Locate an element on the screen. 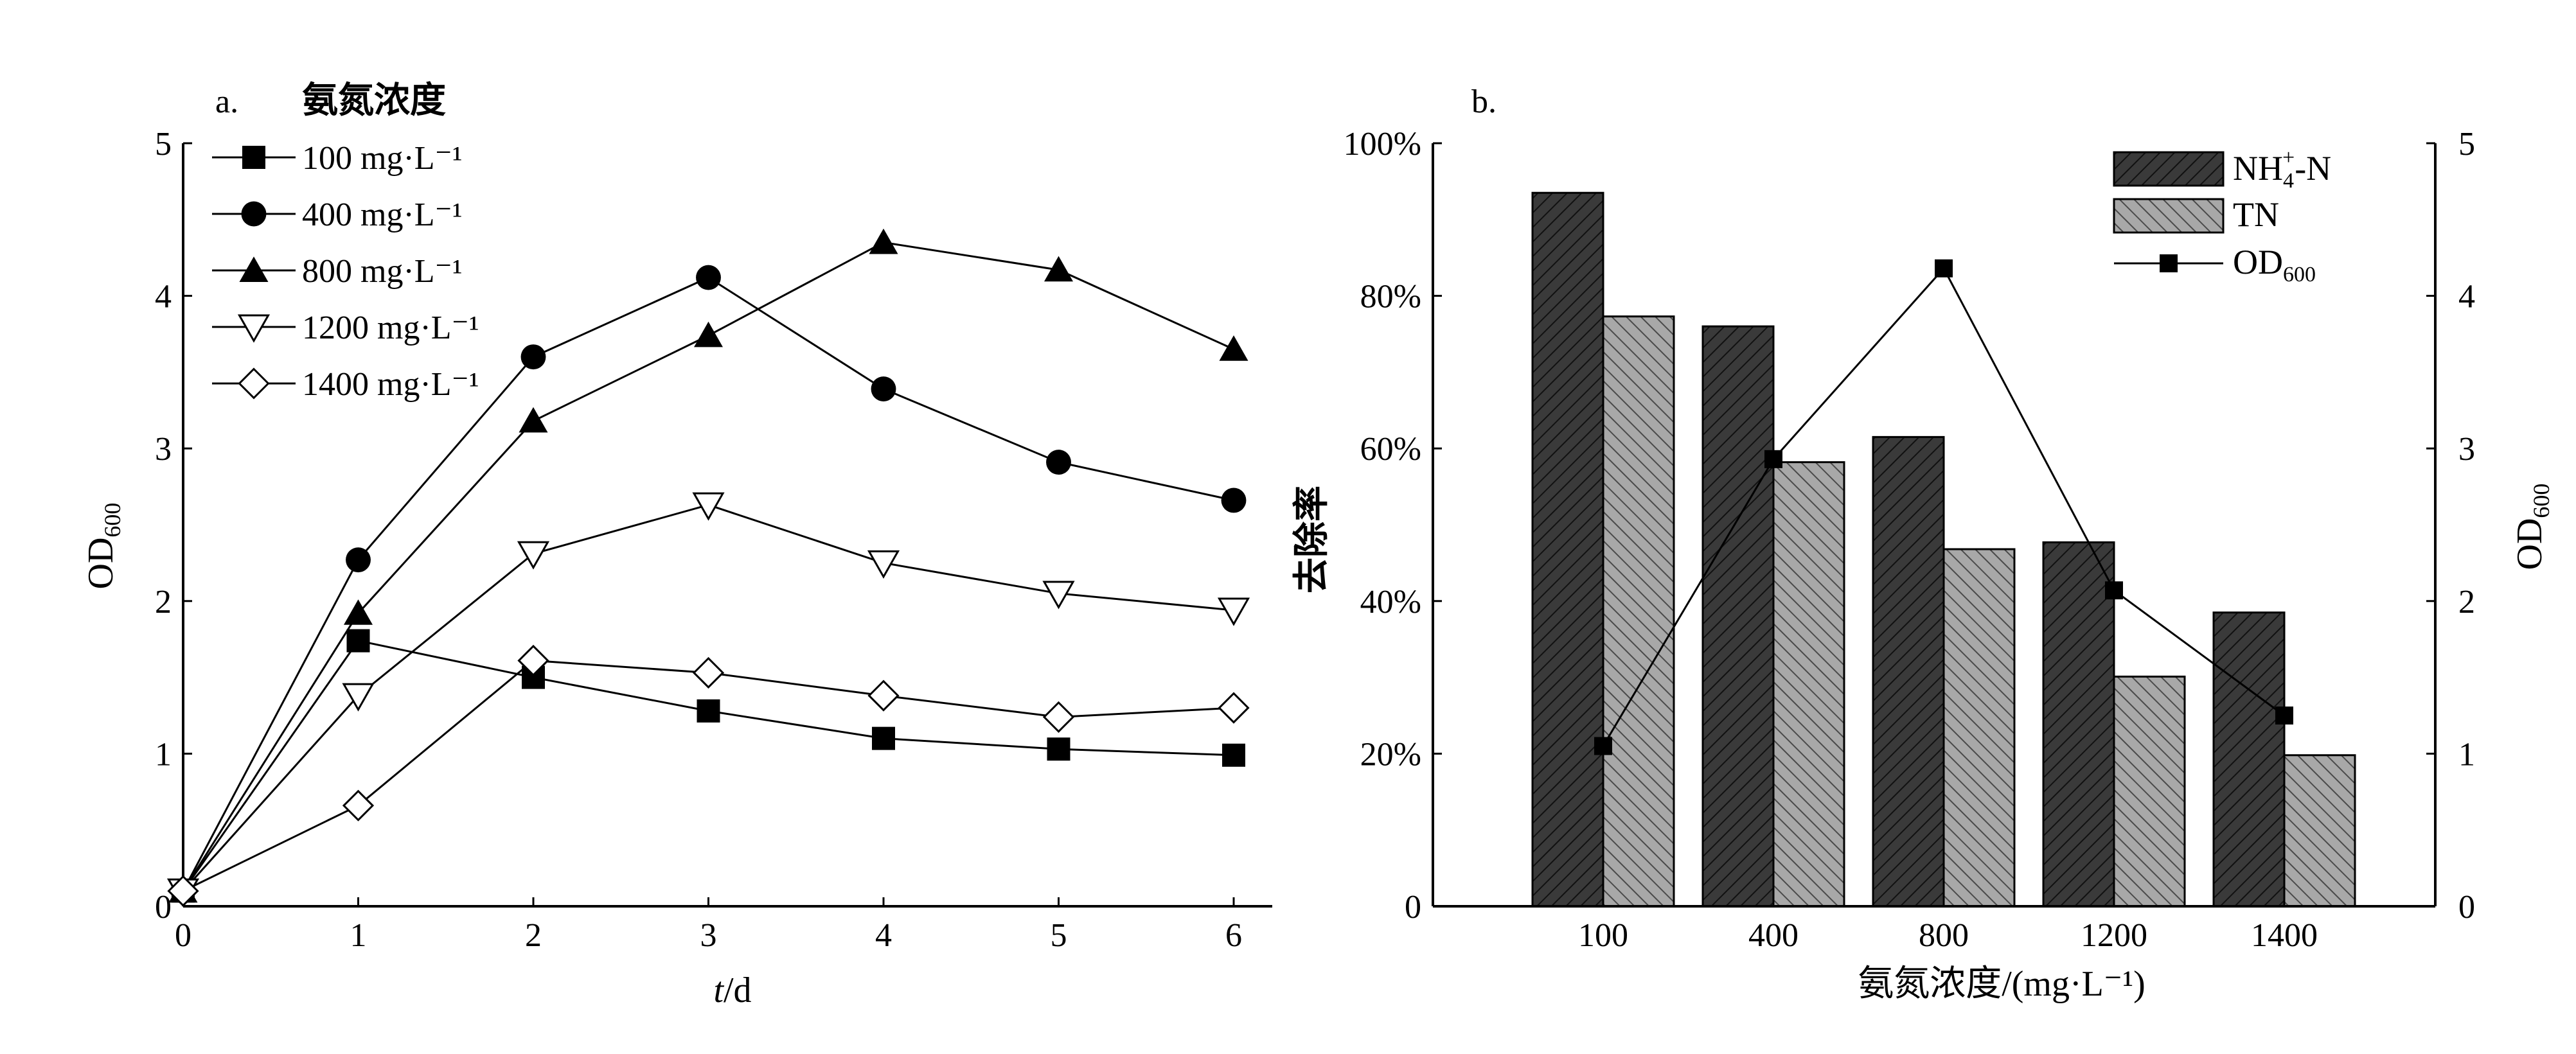 This screenshot has width=2576, height=1054. panel-a-y-label: OD600 is located at coordinates (103, 546).